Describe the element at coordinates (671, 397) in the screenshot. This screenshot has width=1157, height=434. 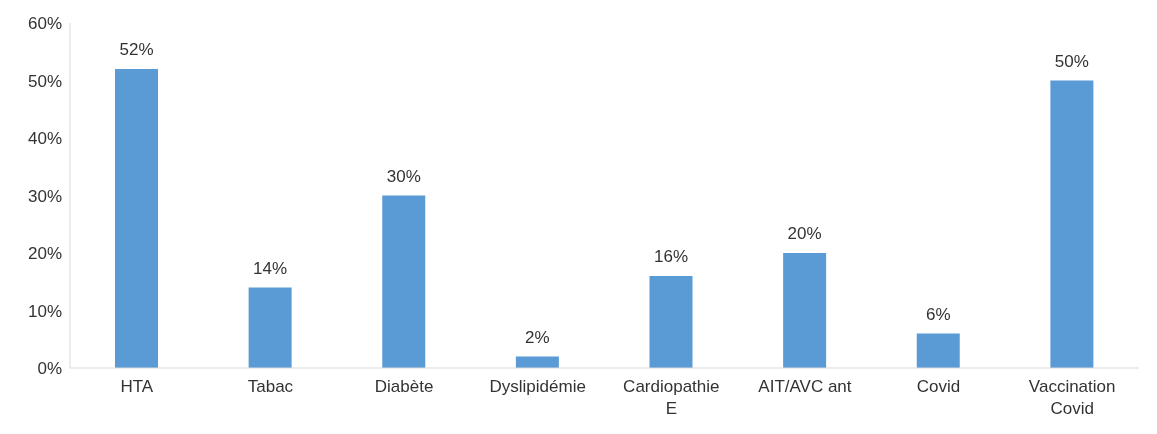
I see `x-tick-label: Cardiopathie E` at that location.